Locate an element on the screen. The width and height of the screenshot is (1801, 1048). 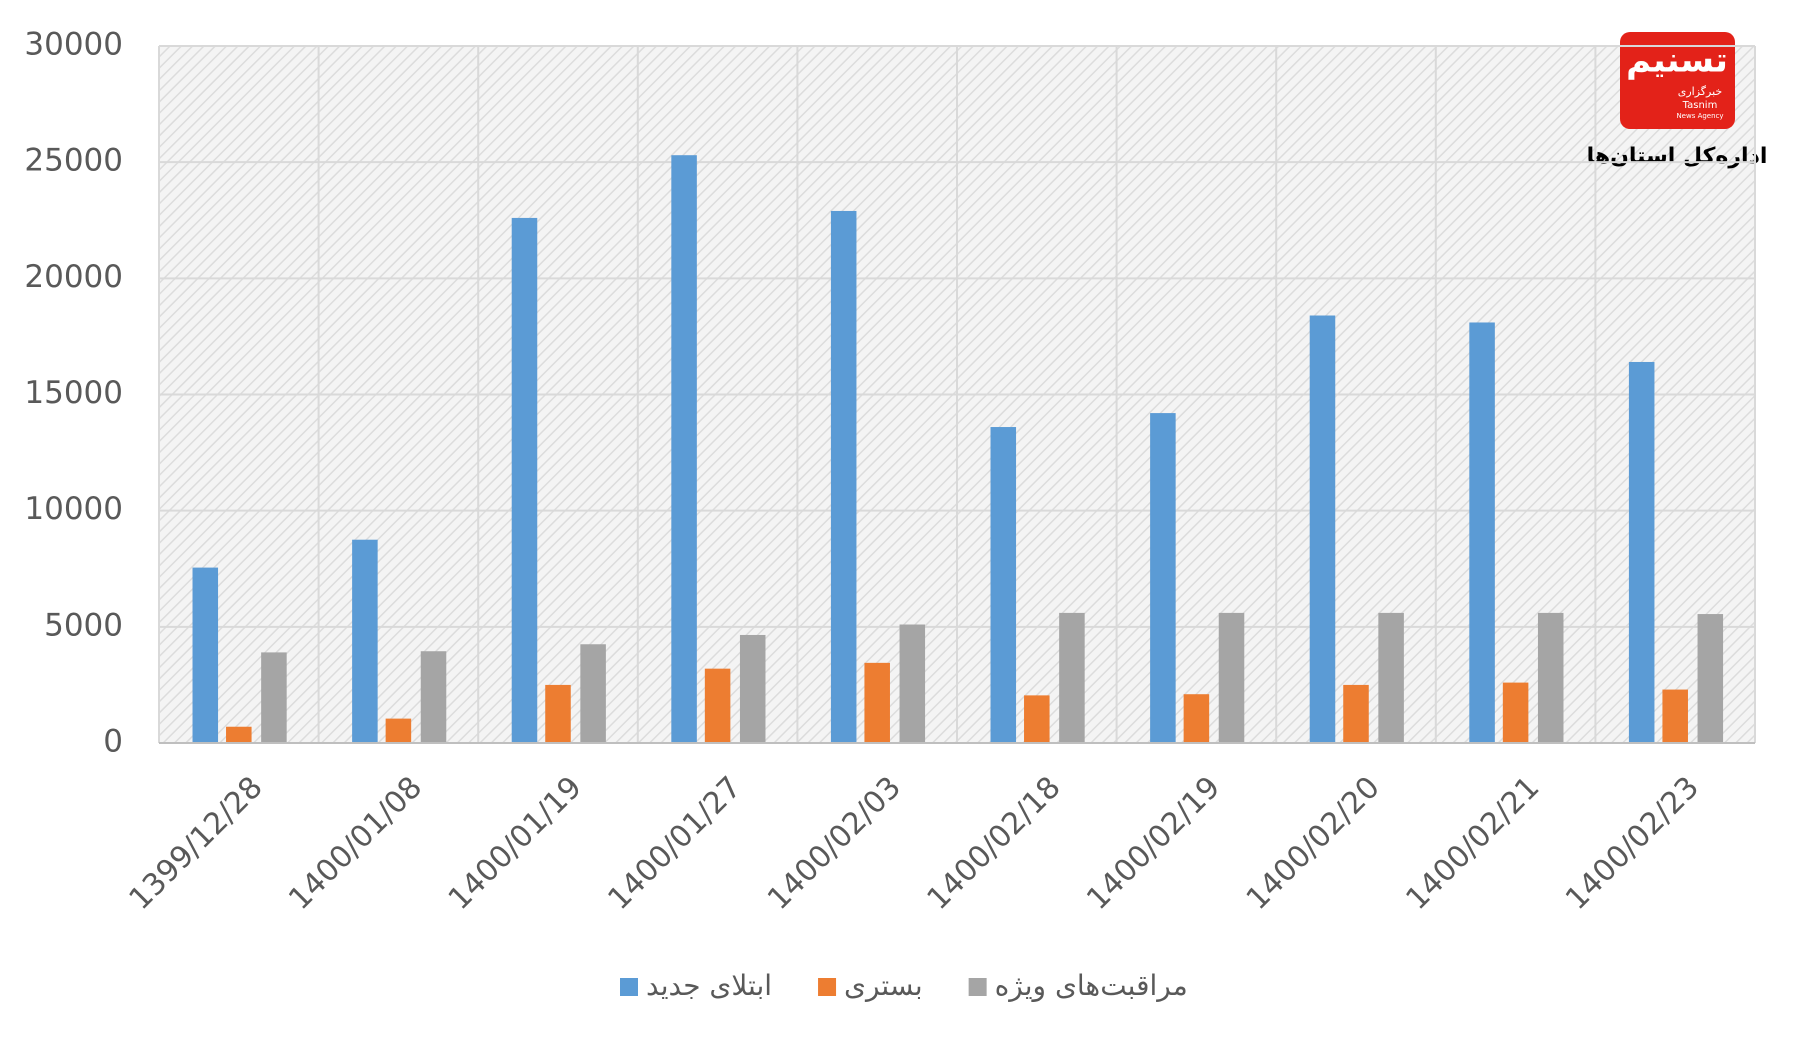
subtitle: اداره‌کل استان‌ها is located at coordinates (1677, 156).